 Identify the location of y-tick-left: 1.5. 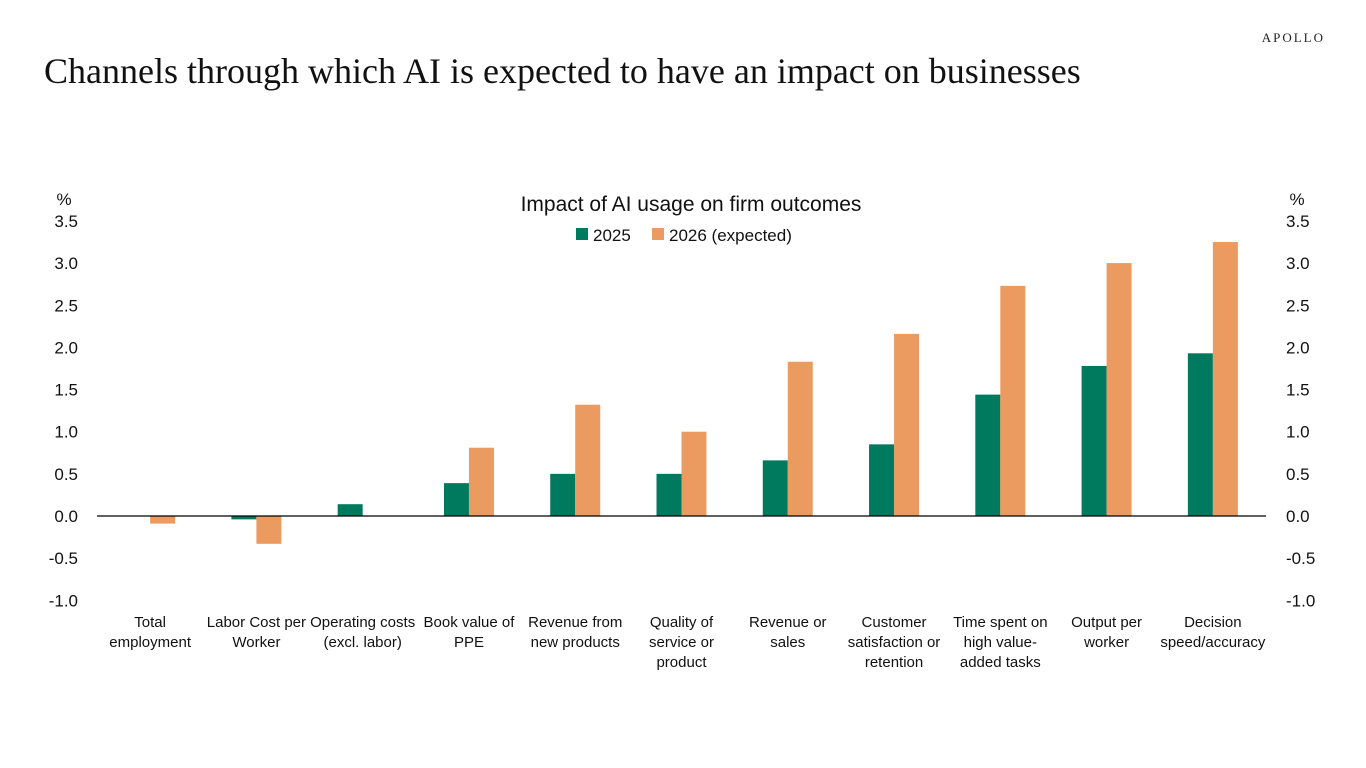
(66, 390).